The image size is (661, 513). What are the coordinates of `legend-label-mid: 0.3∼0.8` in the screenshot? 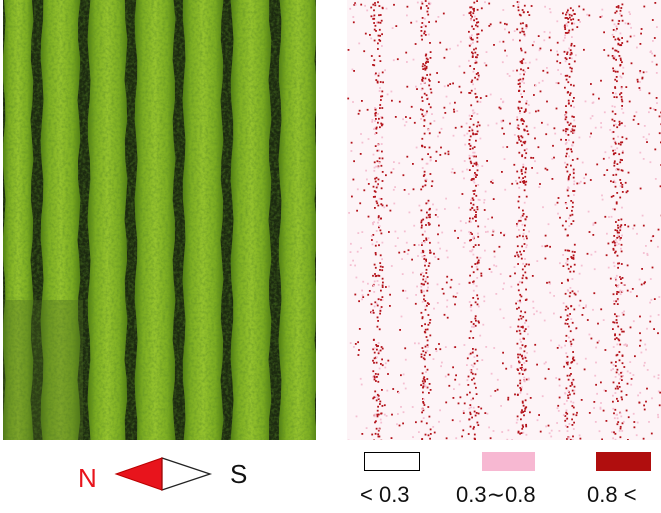 It's located at (496, 494).